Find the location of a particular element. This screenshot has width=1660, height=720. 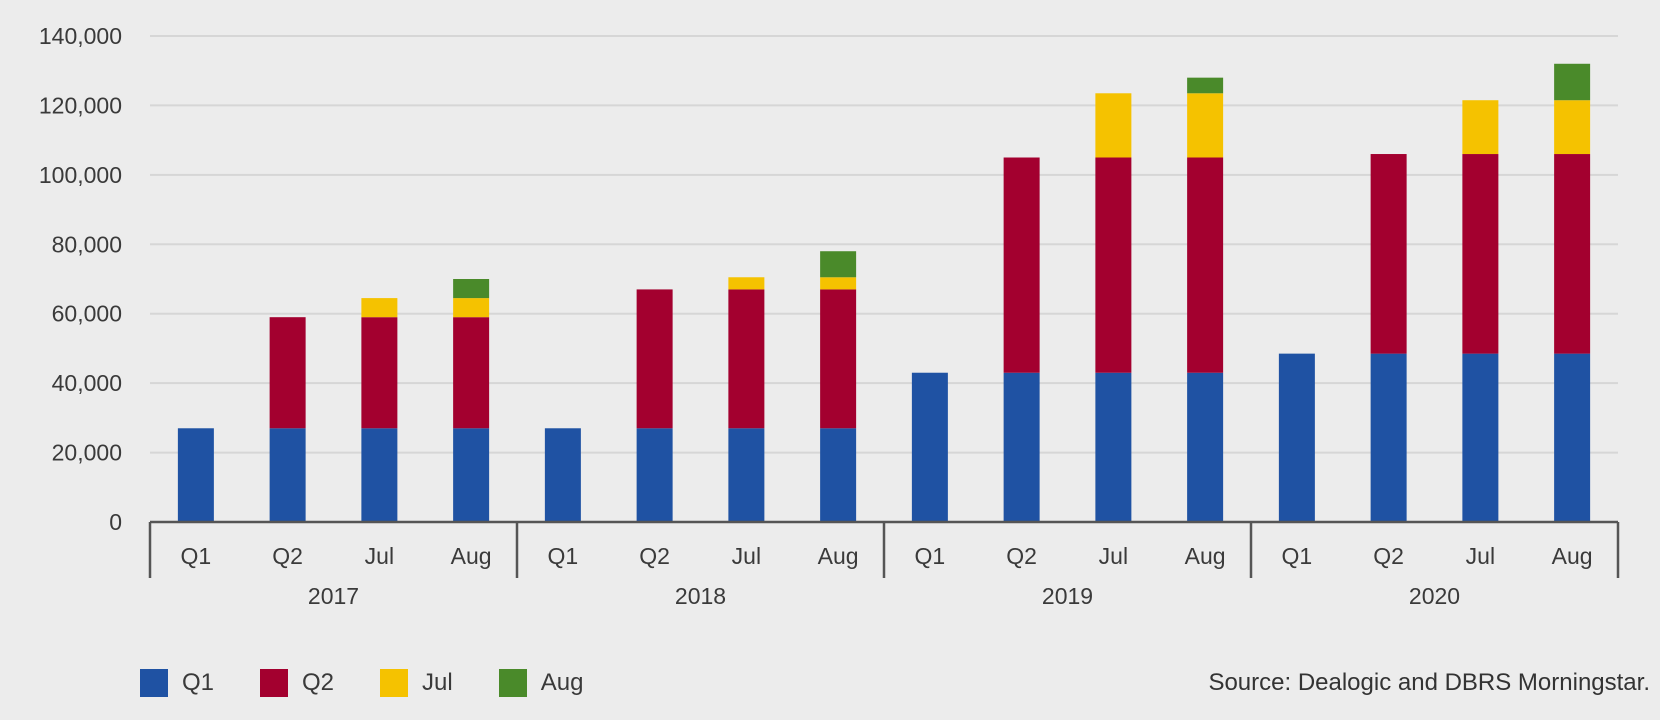

y-tick-label: 60,000 is located at coordinates (87, 314).